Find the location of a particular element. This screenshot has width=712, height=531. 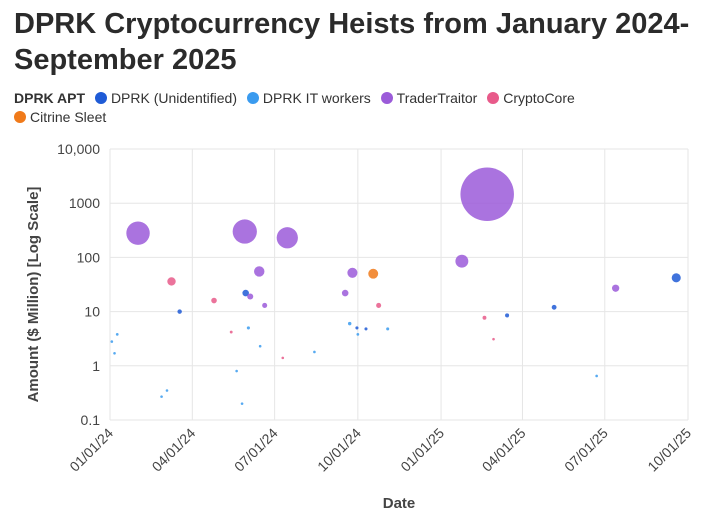

y-axis-title: Amount ($ Million) [Log Scale] is located at coordinates (33, 295).